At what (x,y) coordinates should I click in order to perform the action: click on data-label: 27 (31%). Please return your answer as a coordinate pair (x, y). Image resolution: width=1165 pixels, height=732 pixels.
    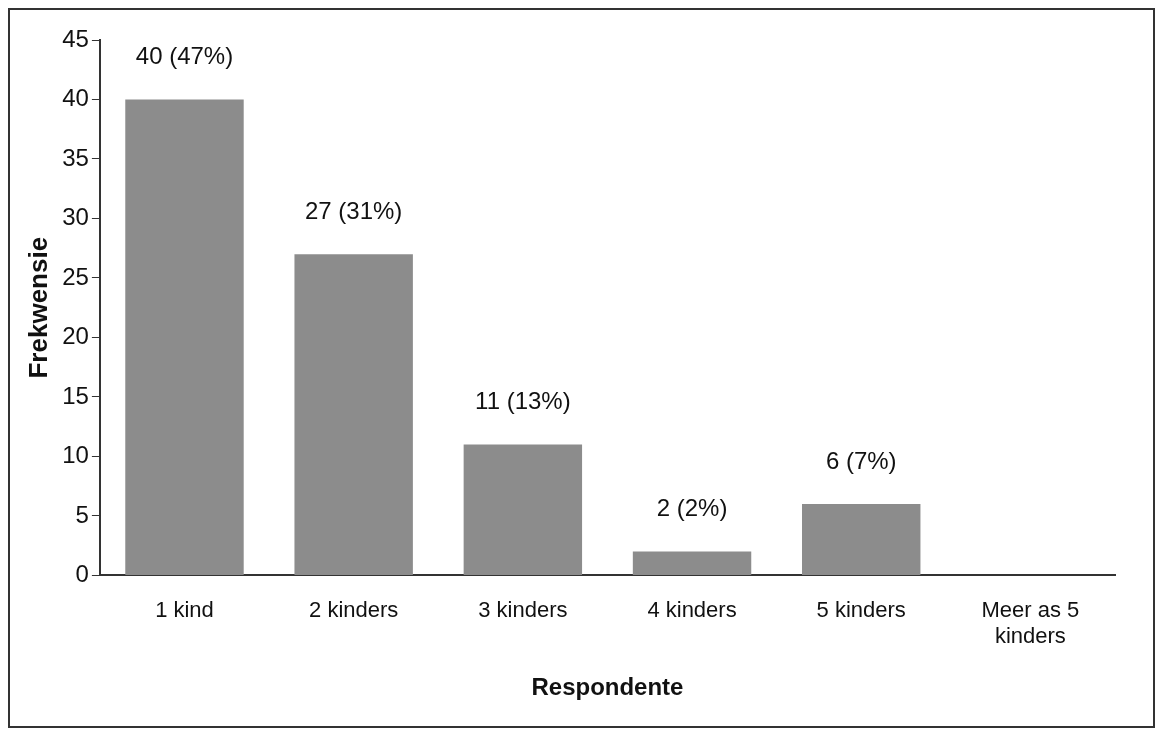
    Looking at the image, I should click on (353, 210).